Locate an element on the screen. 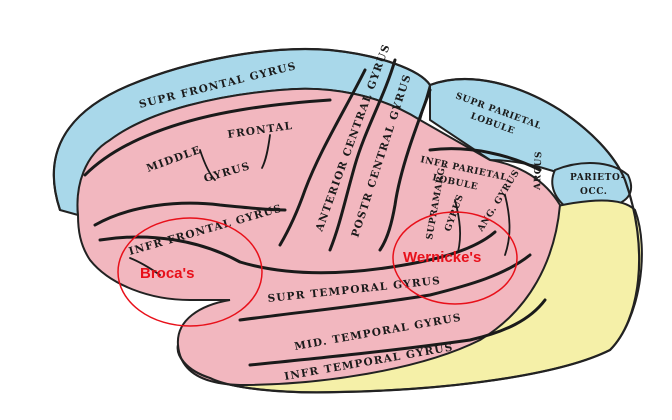 This screenshot has height=420, width=672. postcentral-sulcus is located at coordinates (405, 170).